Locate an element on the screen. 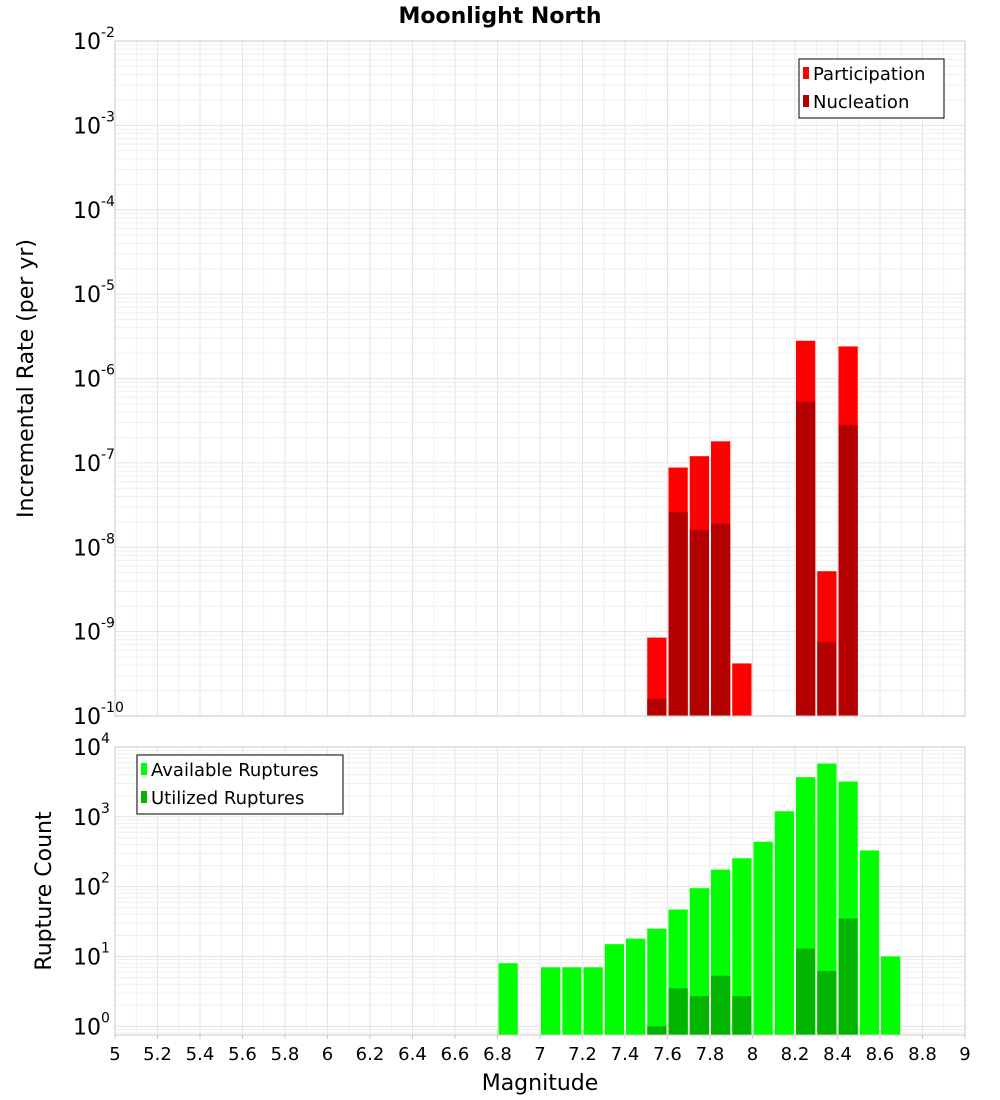 The width and height of the screenshot is (1000, 1100). x-tick-label: 7.8 is located at coordinates (710, 1054).